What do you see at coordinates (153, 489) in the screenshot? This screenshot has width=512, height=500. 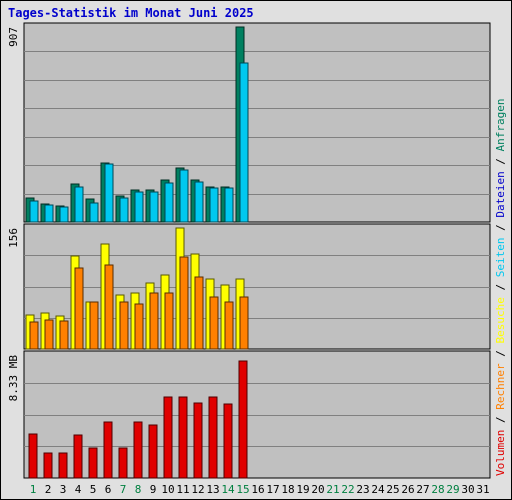 I see `x-tick-label-day-9: 9` at bounding box center [153, 489].